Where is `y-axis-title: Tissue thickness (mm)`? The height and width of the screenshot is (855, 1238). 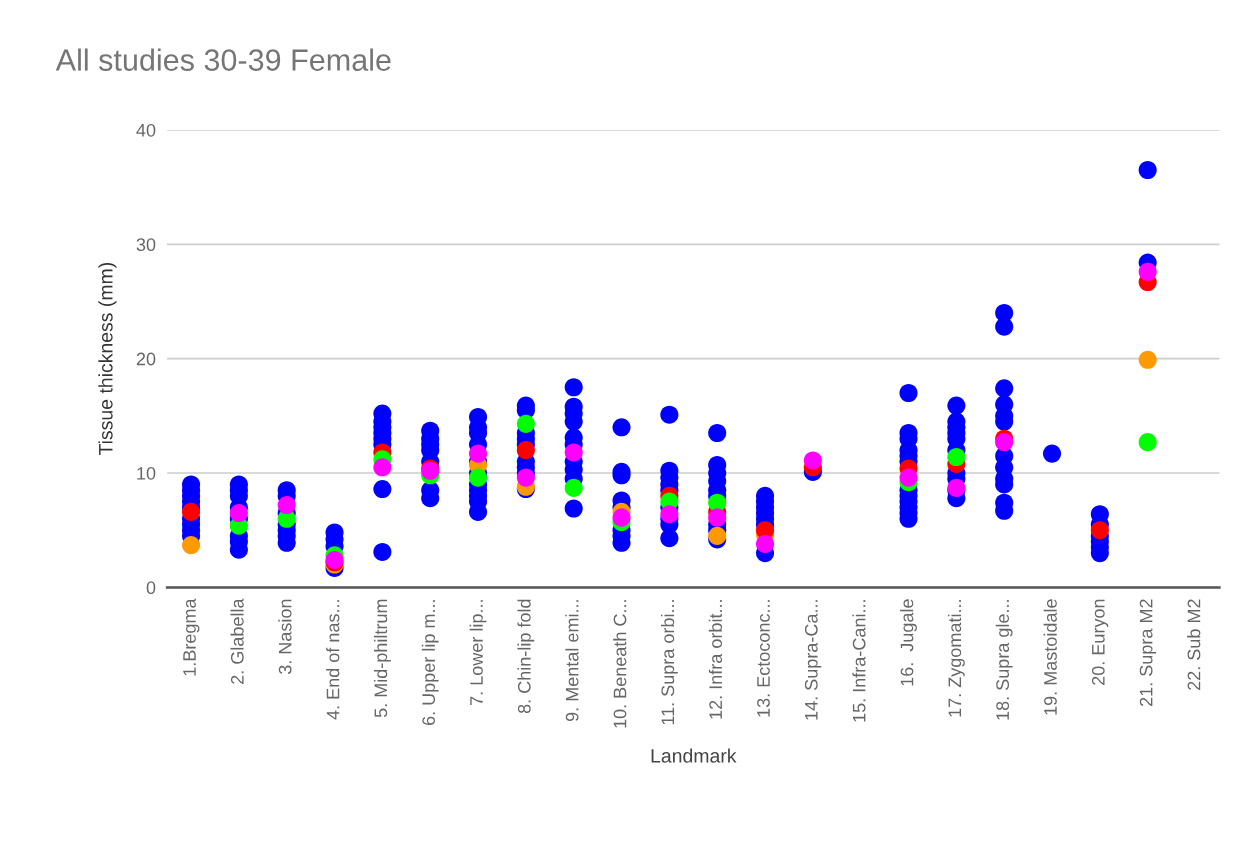 y-axis-title: Tissue thickness (mm) is located at coordinates (107, 359).